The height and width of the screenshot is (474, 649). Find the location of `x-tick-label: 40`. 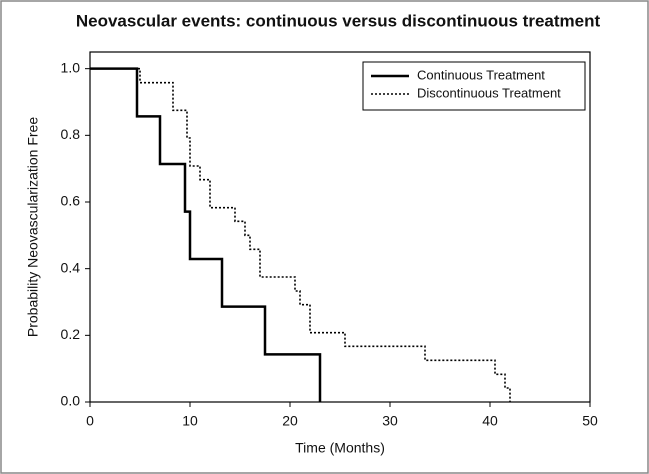

x-tick-label: 40 is located at coordinates (490, 421).